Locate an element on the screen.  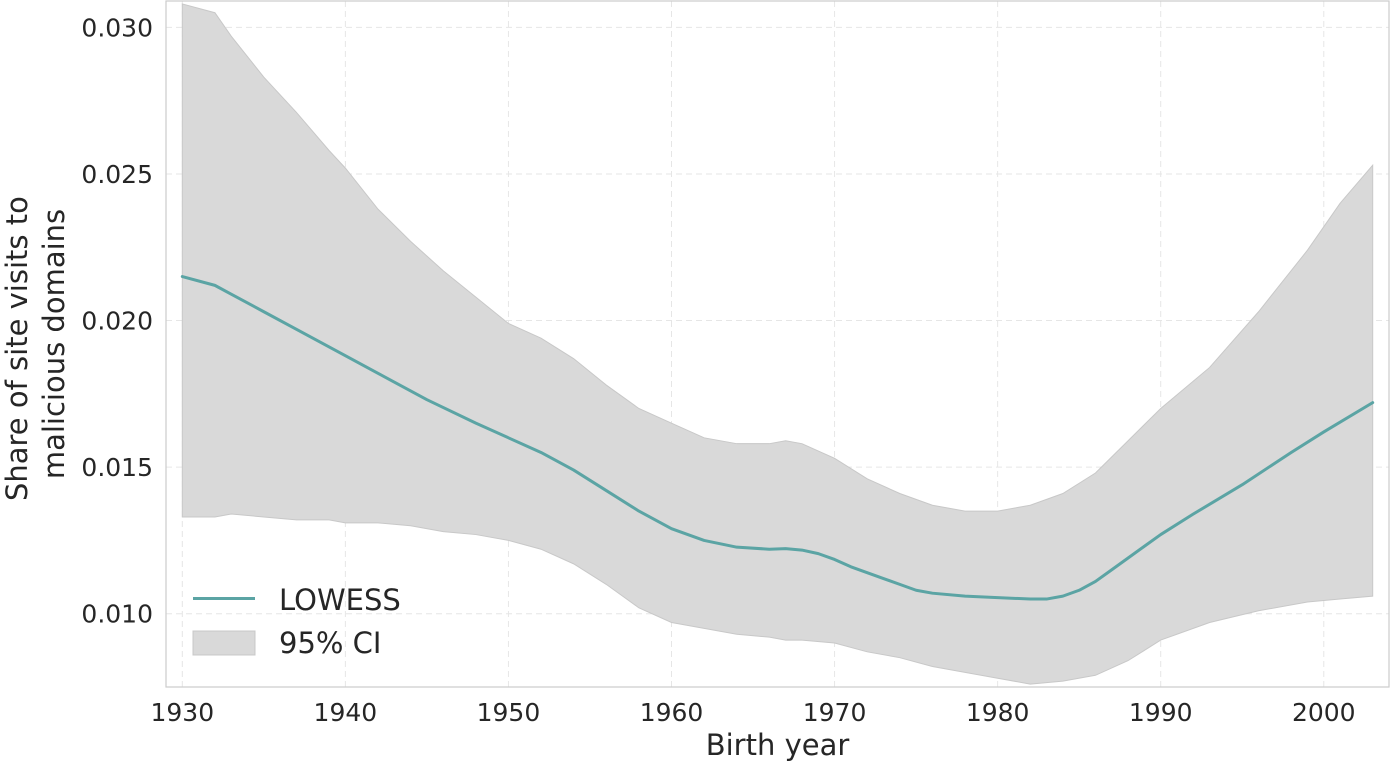
x-tick-label: 1930 is located at coordinates (182, 712).